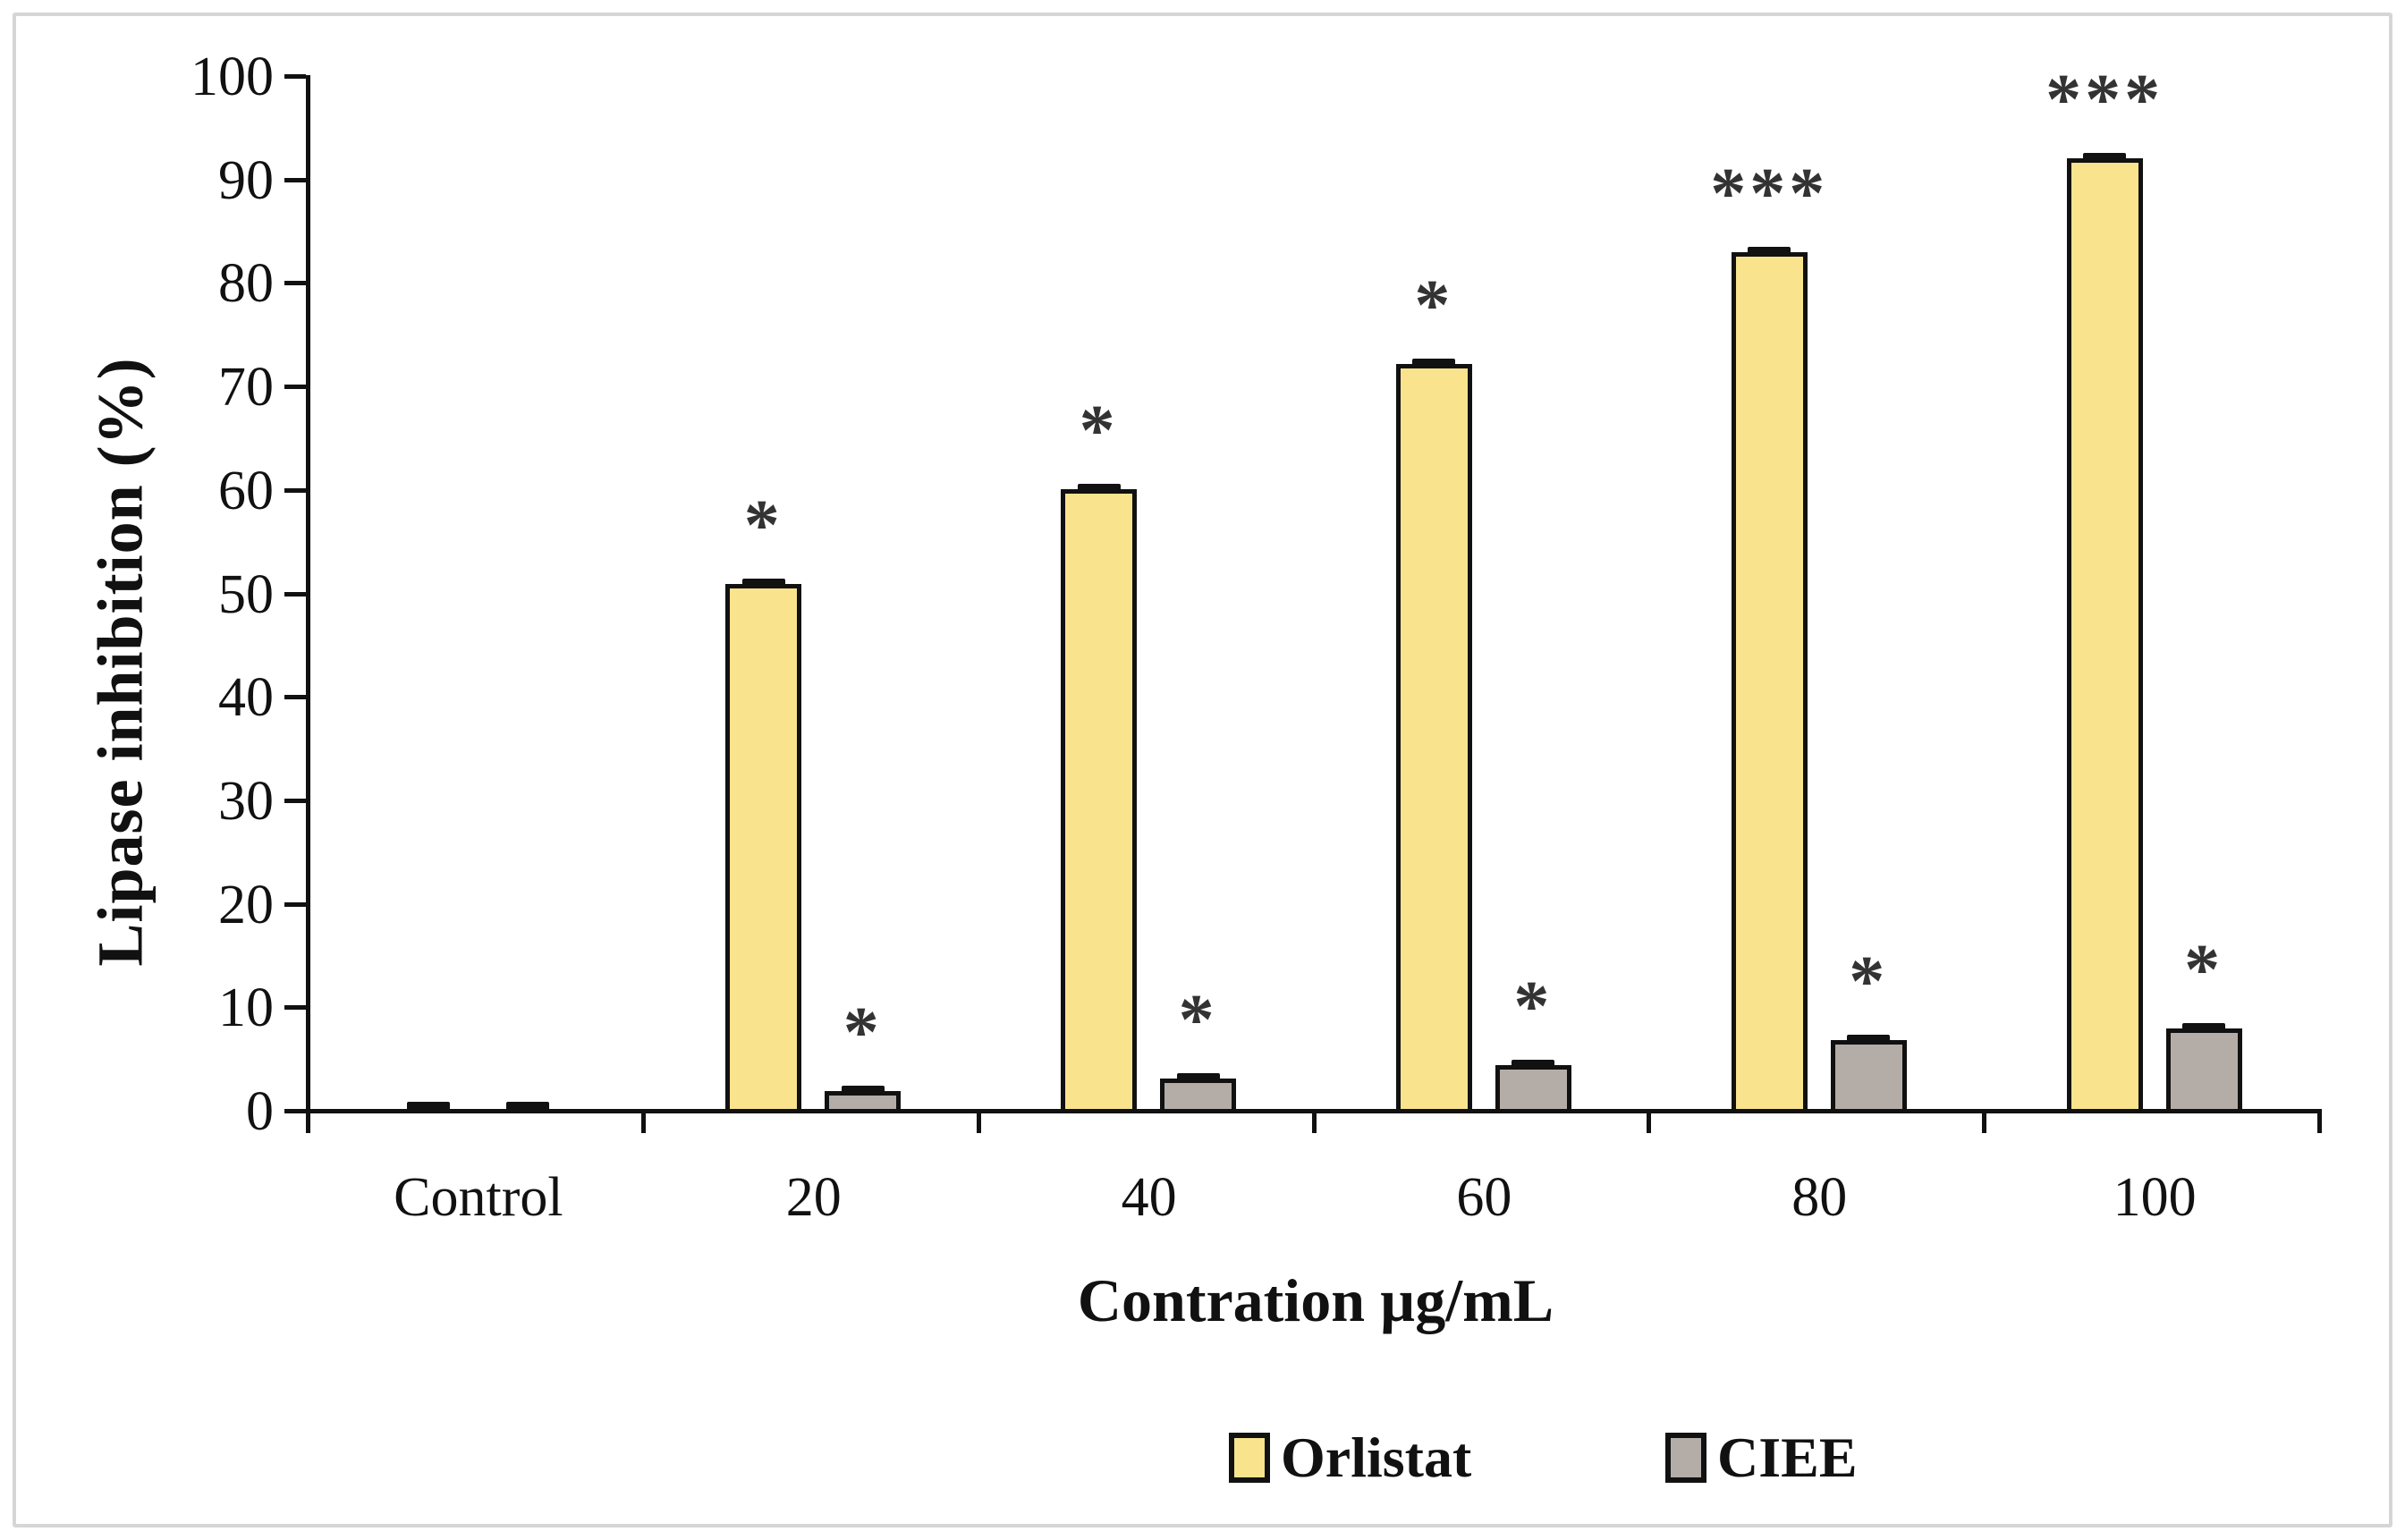 The width and height of the screenshot is (2405, 1540). I want to click on y-tick-label: 50, so click(246, 594).